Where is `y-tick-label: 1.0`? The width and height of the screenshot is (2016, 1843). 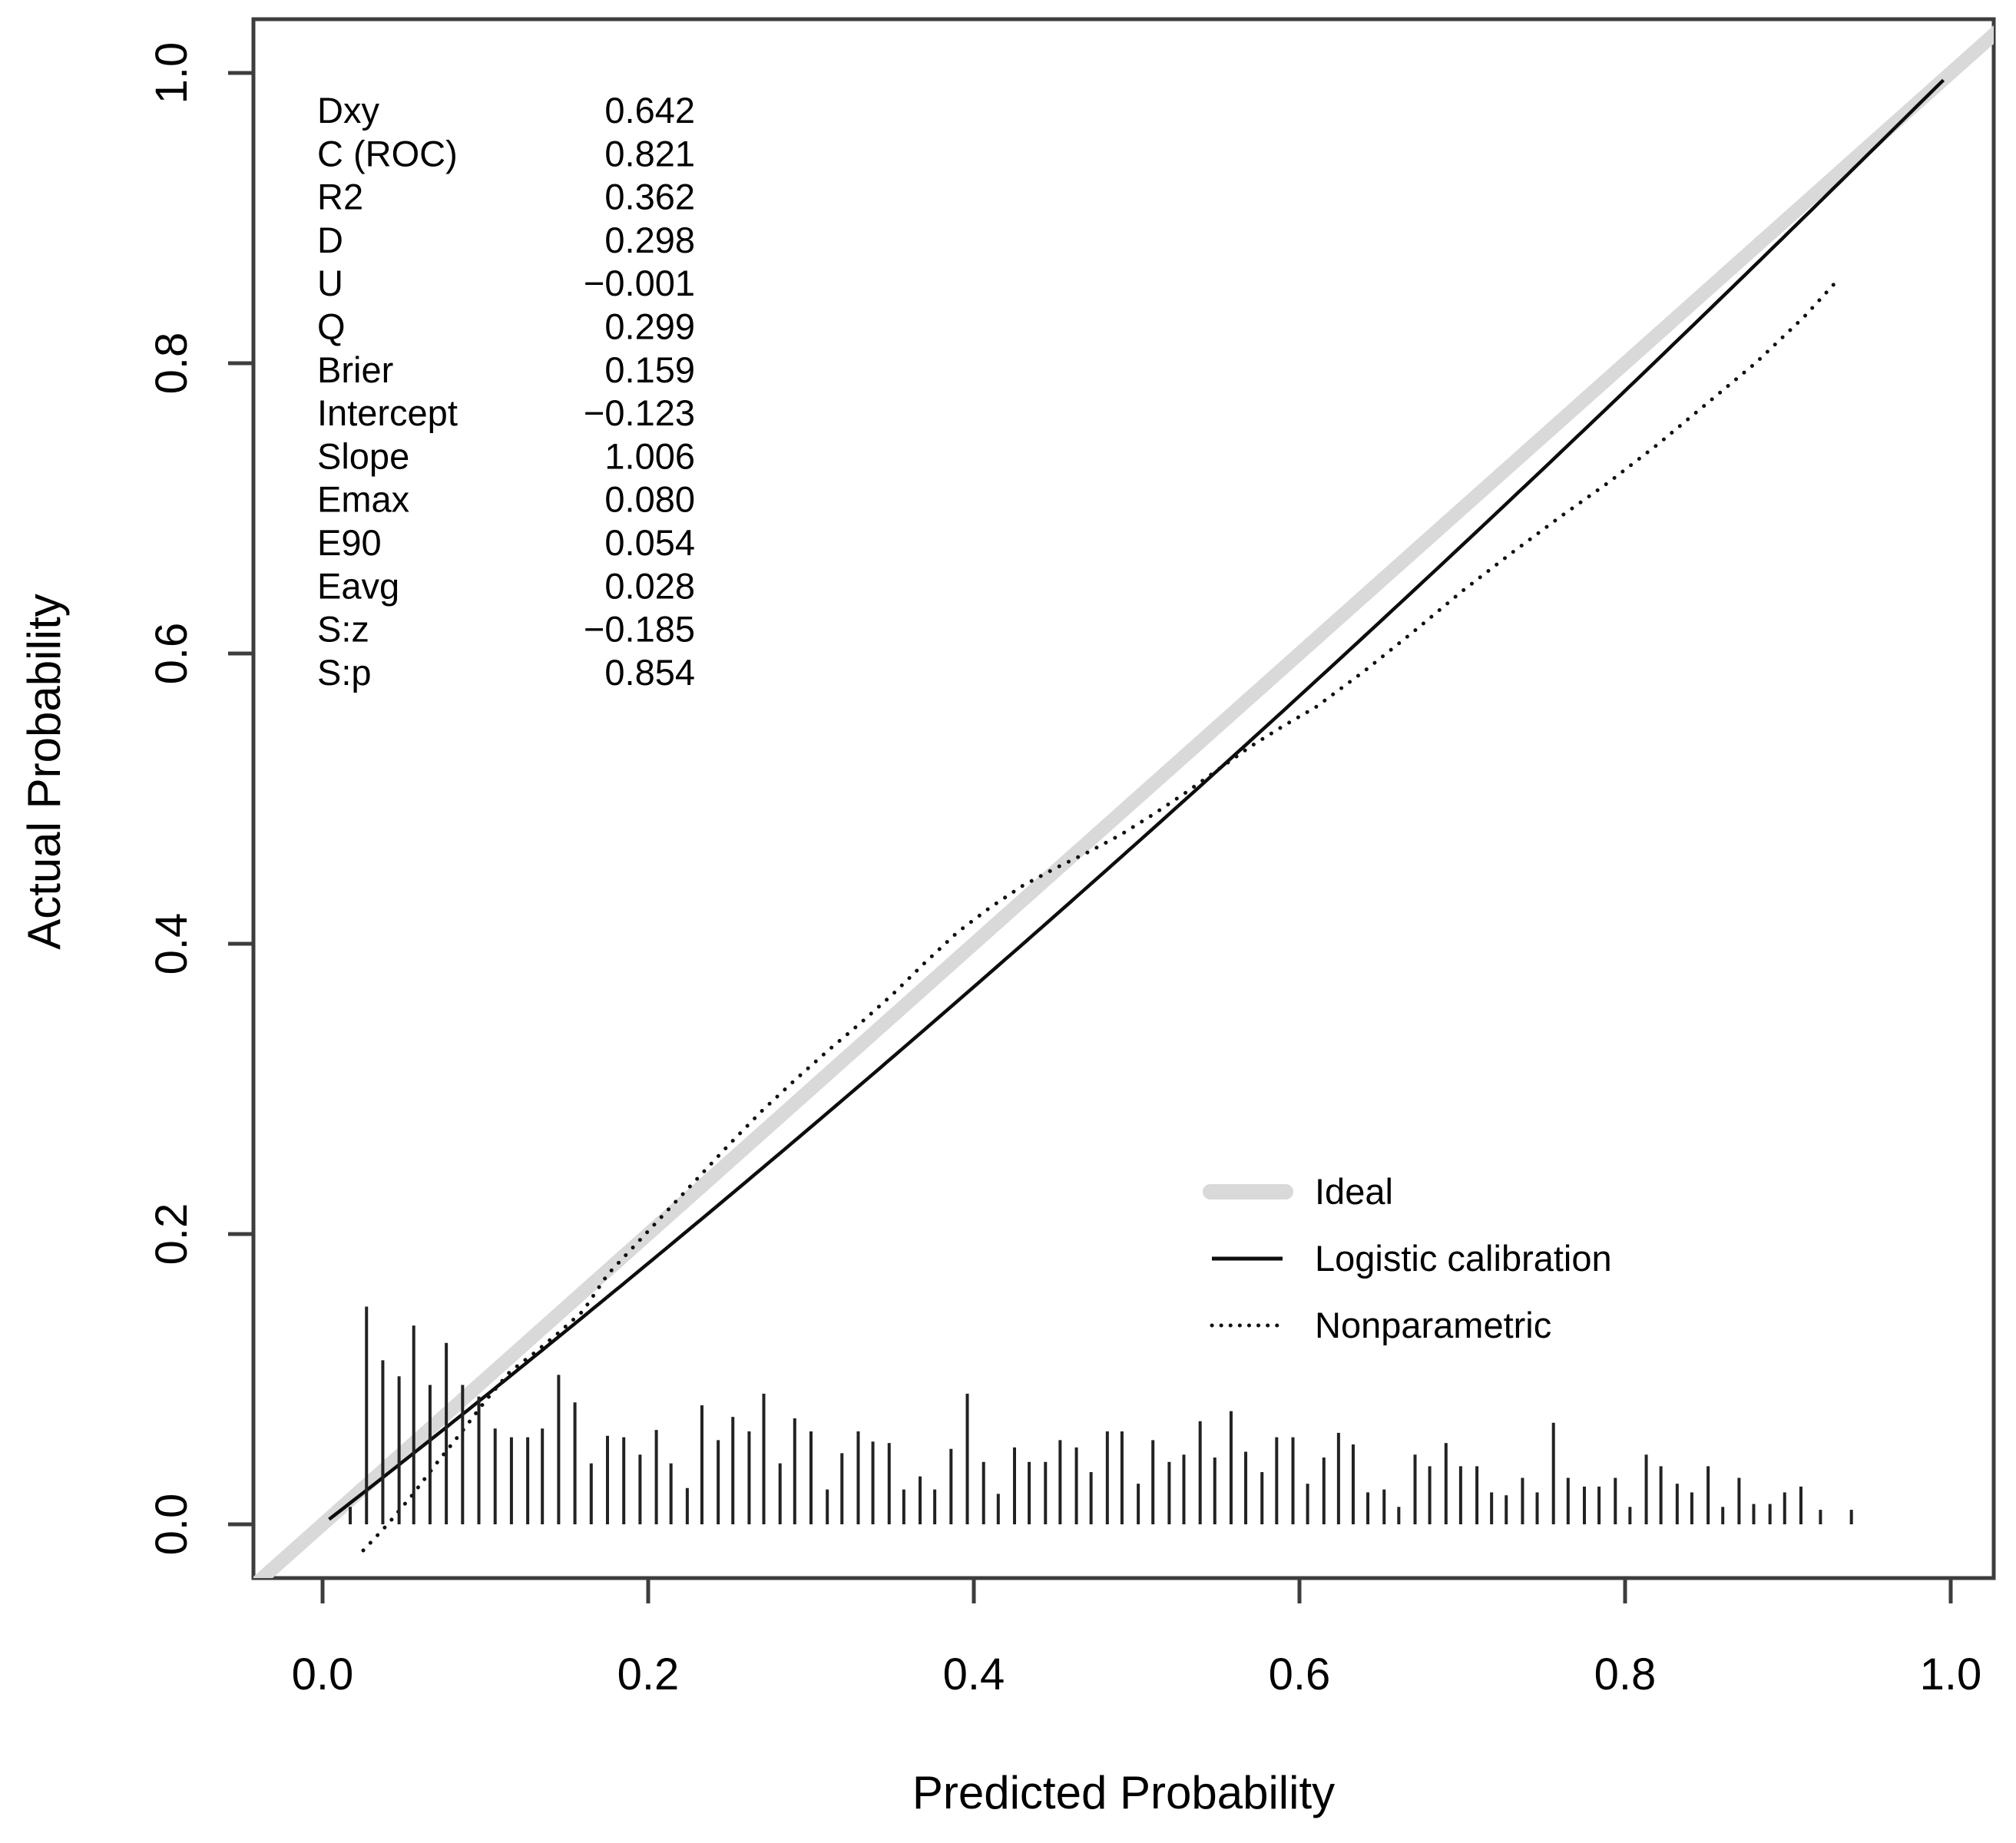
y-tick-label: 1.0 is located at coordinates (172, 73).